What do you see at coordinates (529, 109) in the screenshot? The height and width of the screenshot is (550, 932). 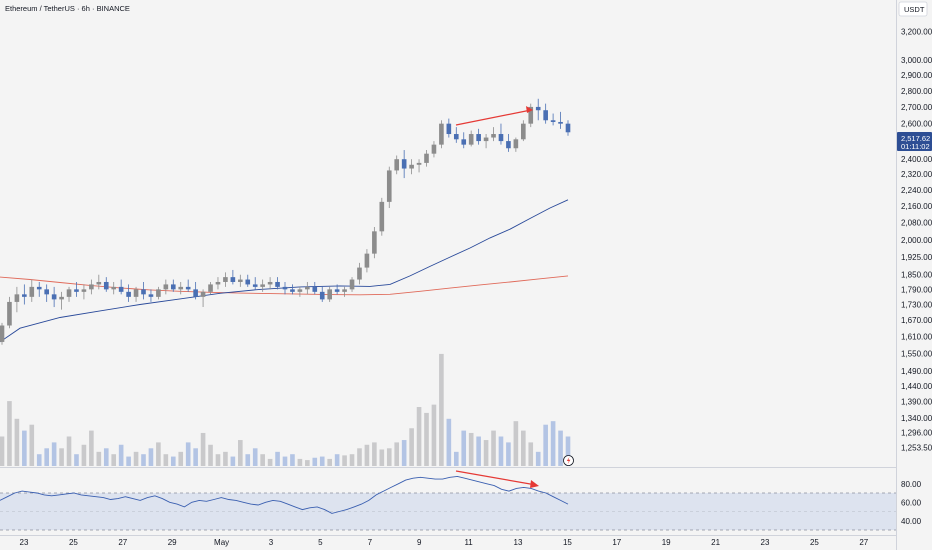 I see `price-divergence-arrowhead` at bounding box center [529, 109].